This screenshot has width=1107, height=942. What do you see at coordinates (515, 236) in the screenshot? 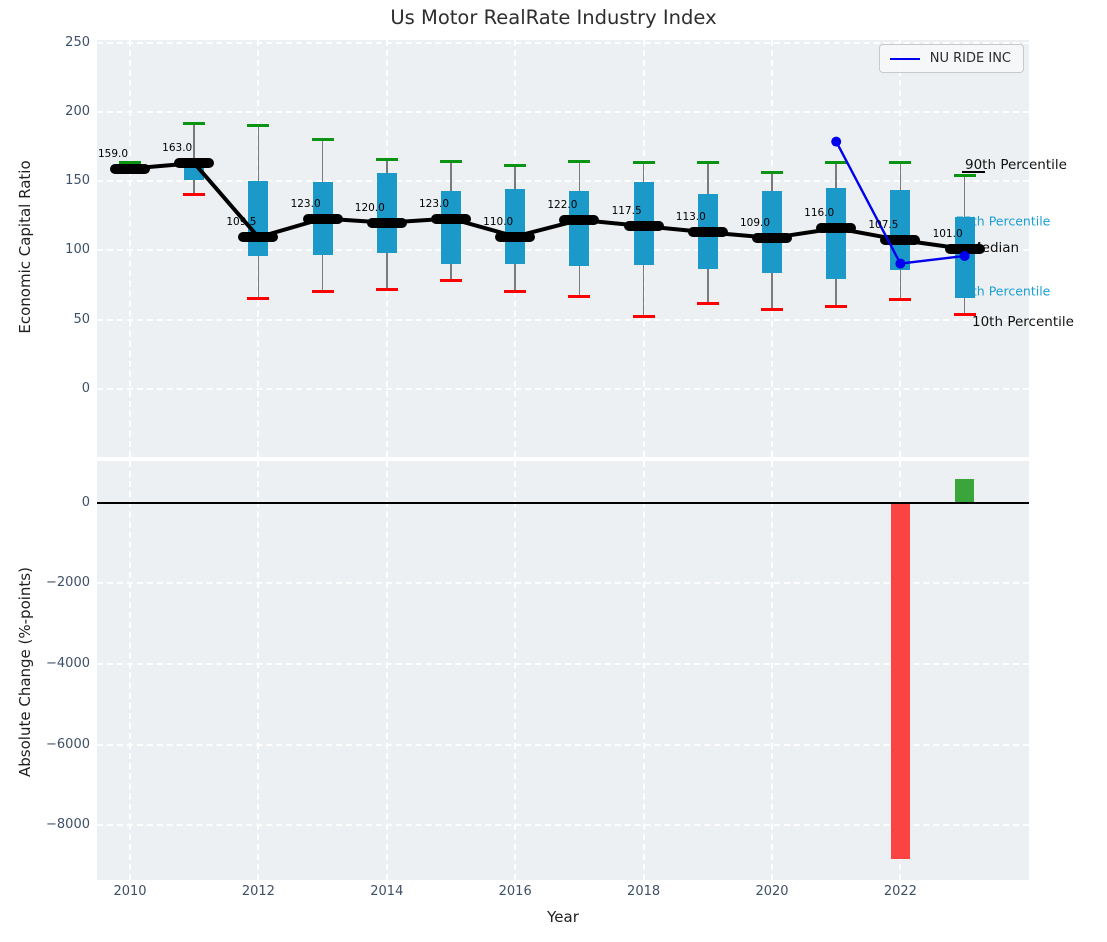
I see `median-dash-2016` at bounding box center [515, 236].